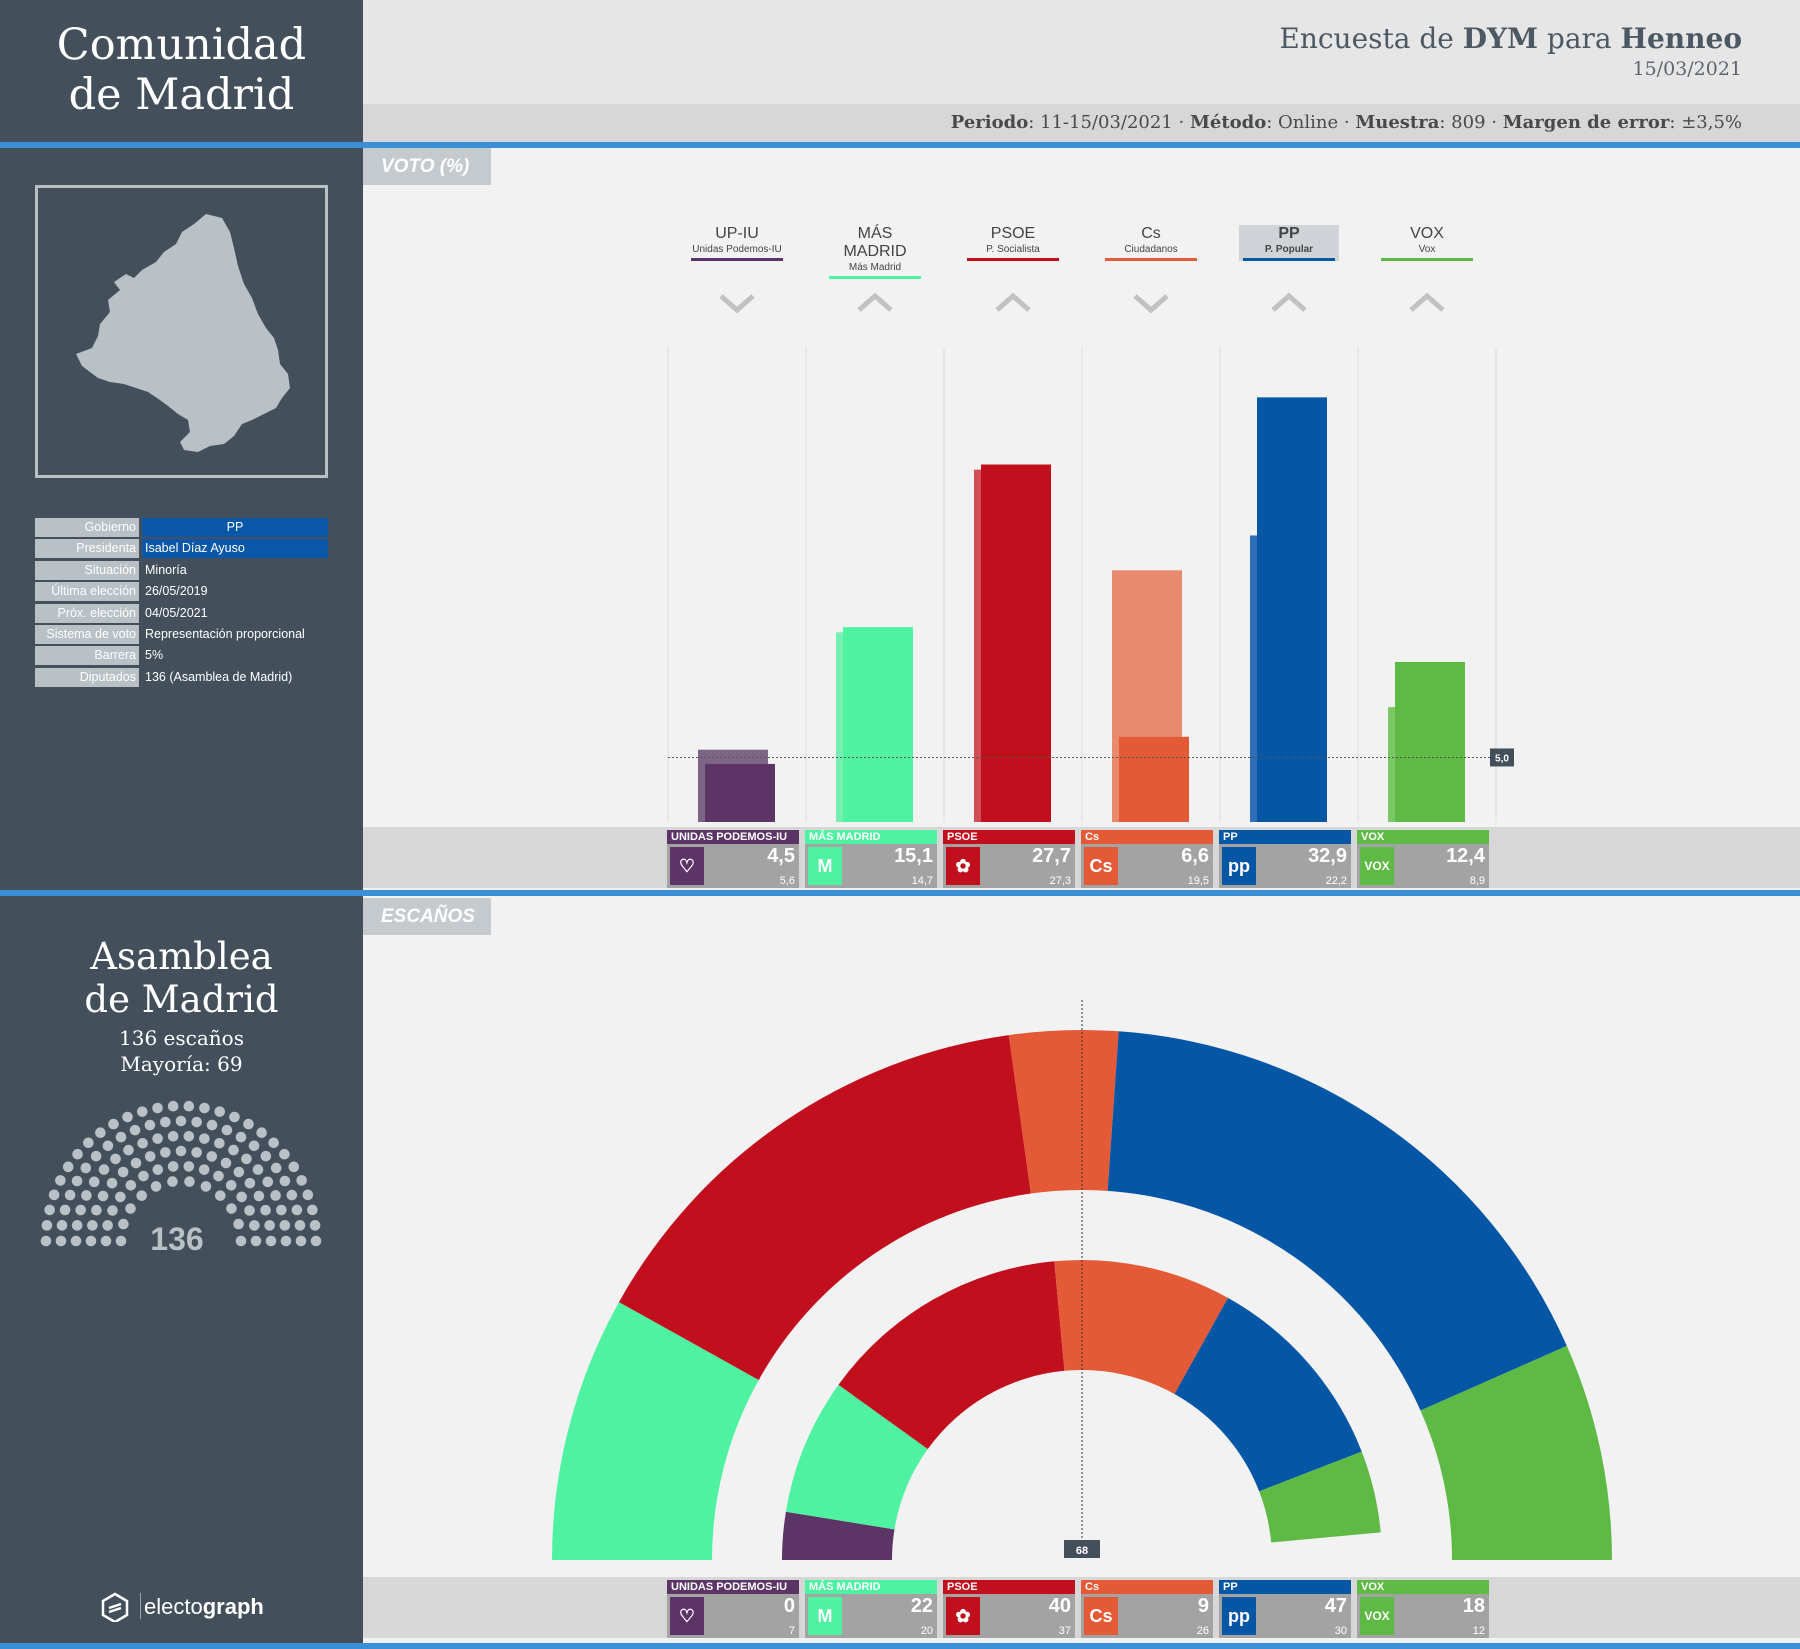 This screenshot has height=1649, width=1800. I want to click on result-box-vox: VOX VOX 18 12, so click(1423, 1609).